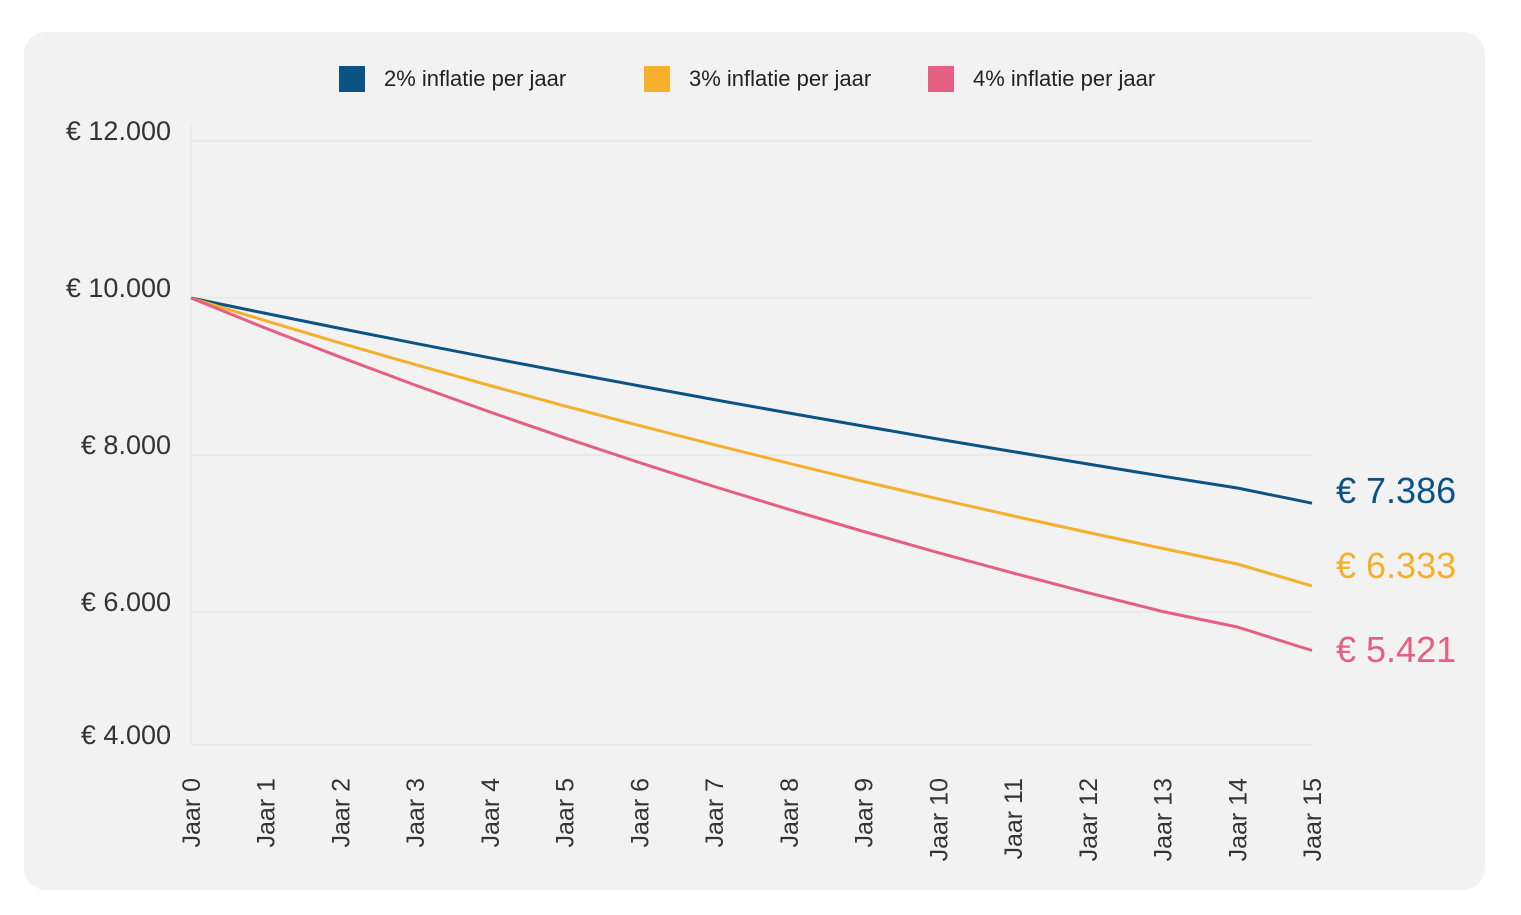 This screenshot has width=1521, height=915. Describe the element at coordinates (1164, 819) in the screenshot. I see `x-tick-label: Jaar 13` at that location.